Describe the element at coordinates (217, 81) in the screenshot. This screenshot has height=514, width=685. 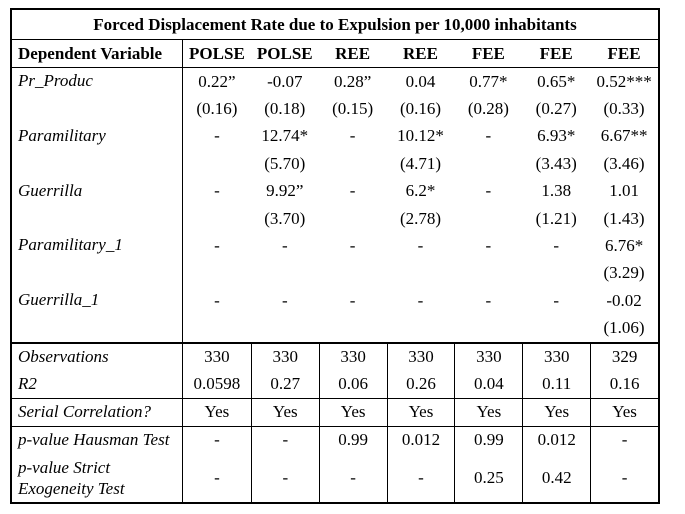
I see `coefficient-value: 0.22”` at that location.